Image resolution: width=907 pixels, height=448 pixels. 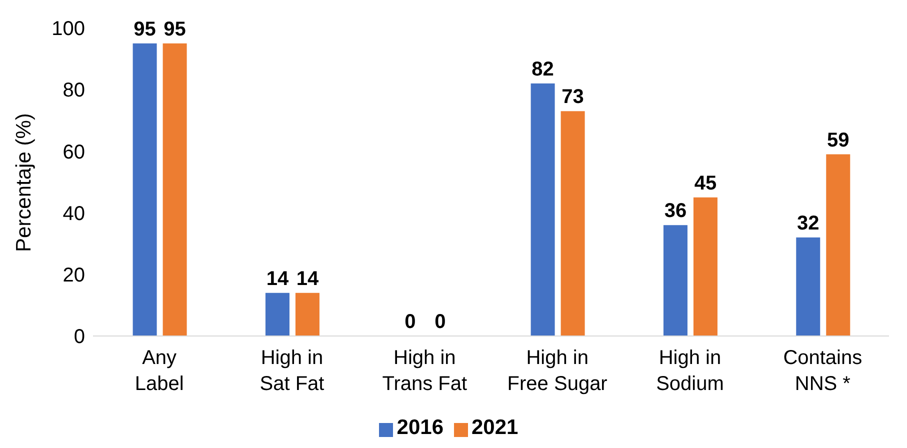 What do you see at coordinates (705, 183) in the screenshot?
I see `data-label: 45` at bounding box center [705, 183].